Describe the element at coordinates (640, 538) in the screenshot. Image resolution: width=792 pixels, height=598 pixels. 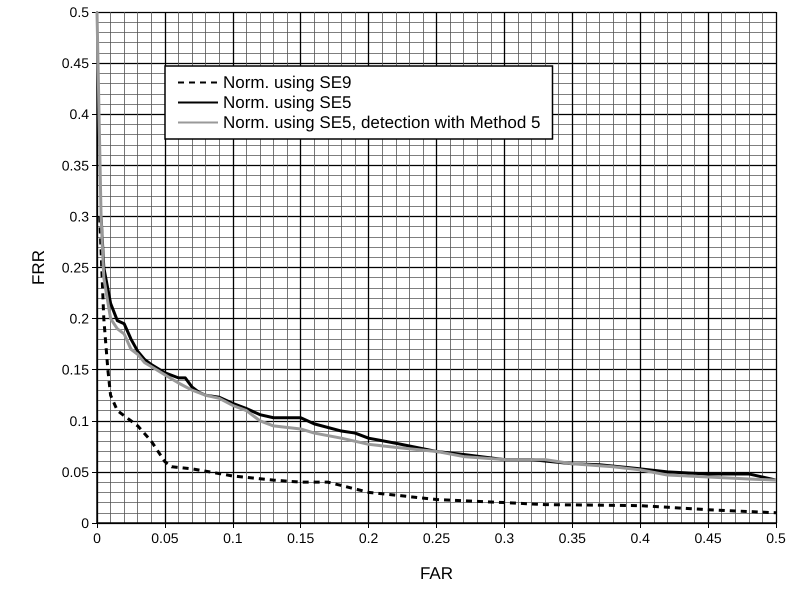
I see `x-tick-label: 0.4` at that location.